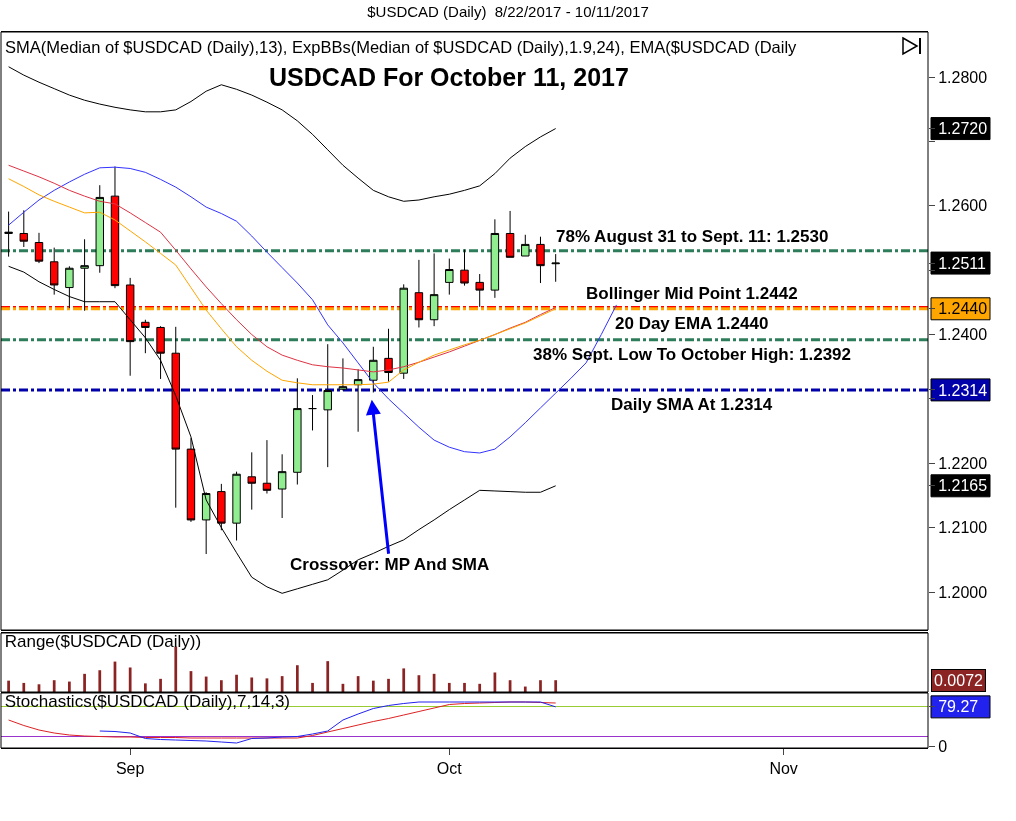 The width and height of the screenshot is (1016, 821). I want to click on annotation: SMA(Median of $USDCAD (Daily),13), ExpBBs(Median of $USDCAD (Daily),1.9,24), EMA($USDCAD (Daily, so click(401, 47).